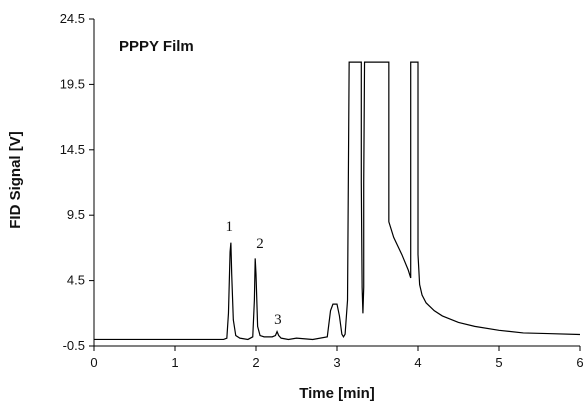  Describe the element at coordinates (278, 320) in the screenshot. I see `peak-label-3: 3` at that location.